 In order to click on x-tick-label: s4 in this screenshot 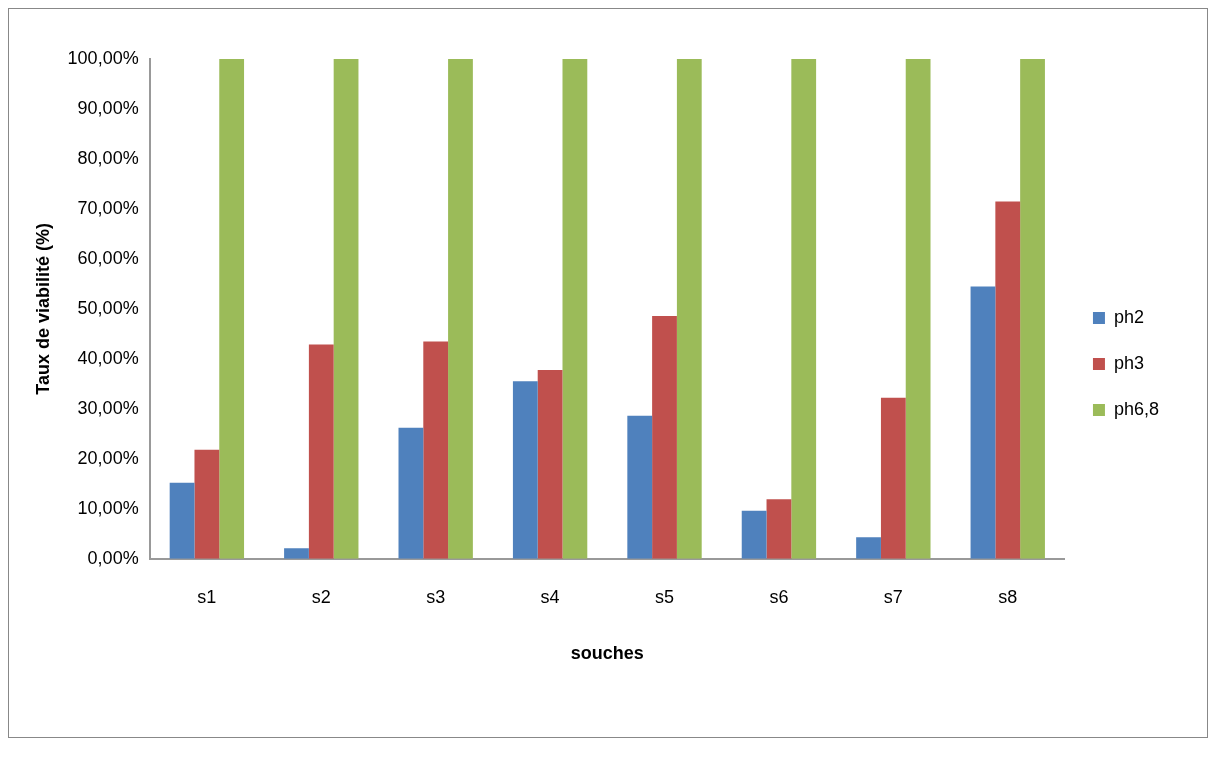, I will do `click(550, 596)`.